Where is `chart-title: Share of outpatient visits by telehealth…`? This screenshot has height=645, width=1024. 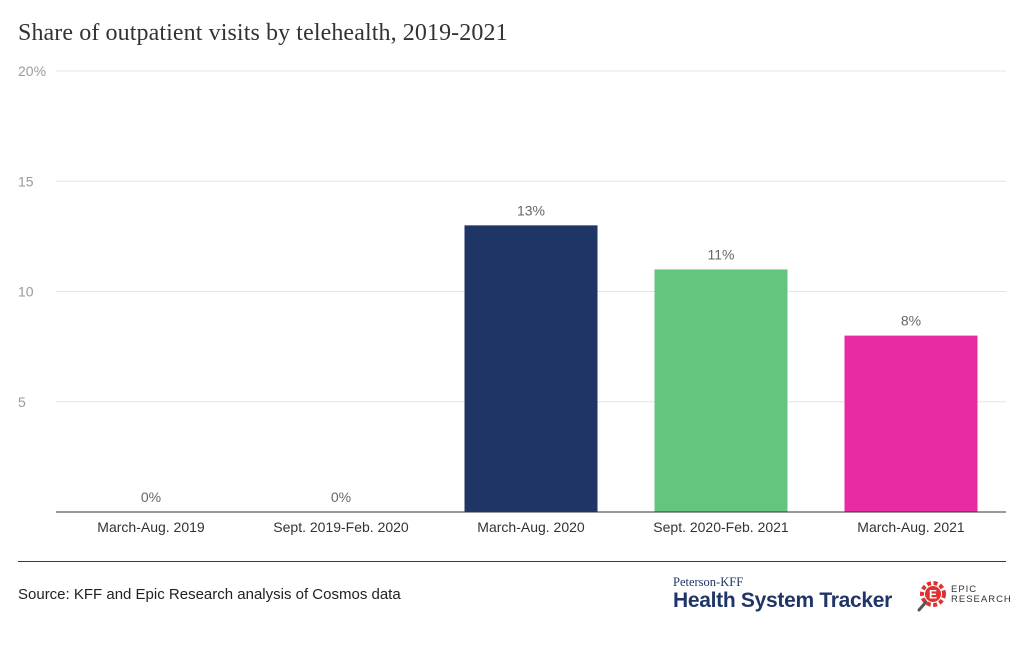
chart-title: Share of outpatient visits by telehealth… is located at coordinates (263, 33).